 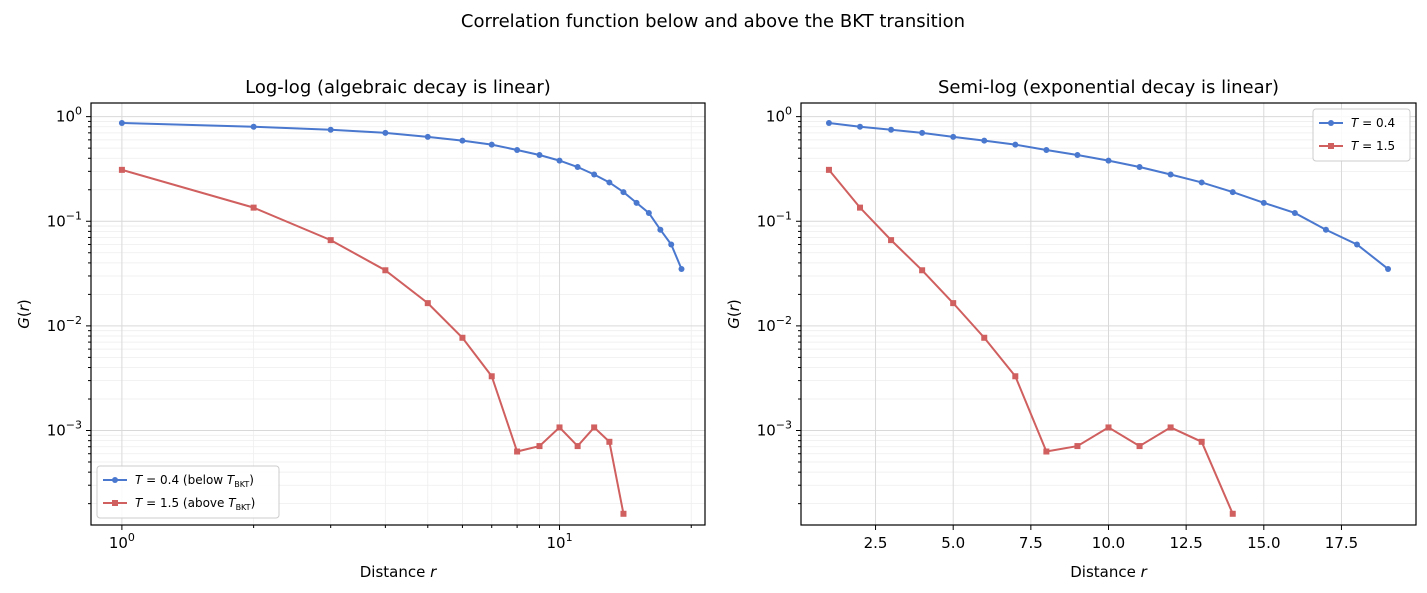 I want to click on panel-title: Semi-log (exponential decay is linear), so click(x=1108, y=87).